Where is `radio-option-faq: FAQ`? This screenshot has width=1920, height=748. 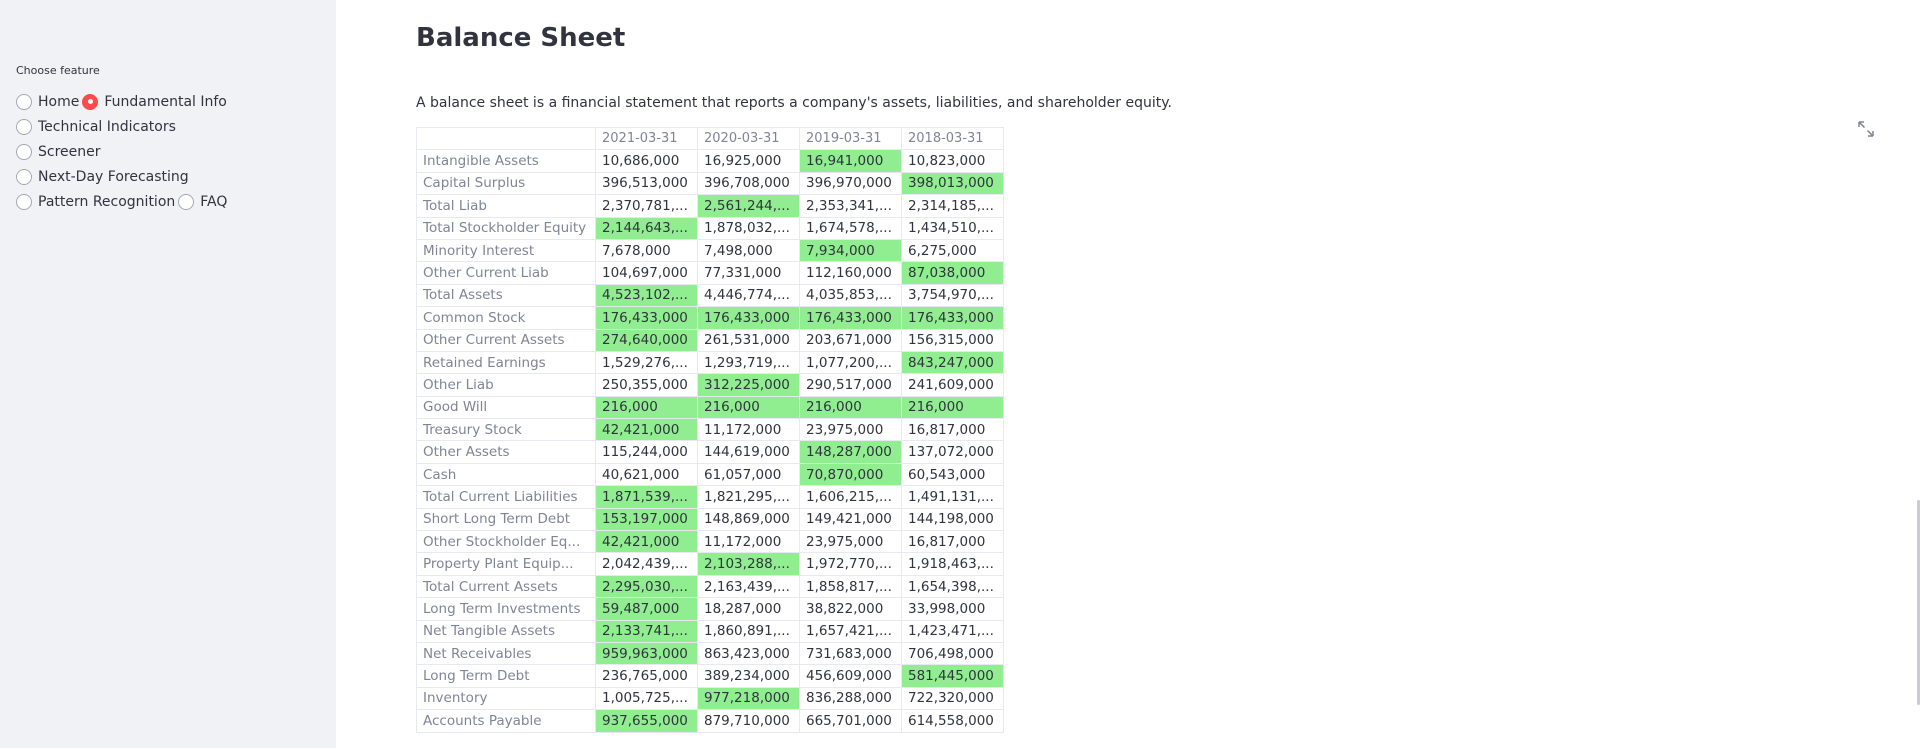
radio-option-faq: FAQ is located at coordinates (202, 201).